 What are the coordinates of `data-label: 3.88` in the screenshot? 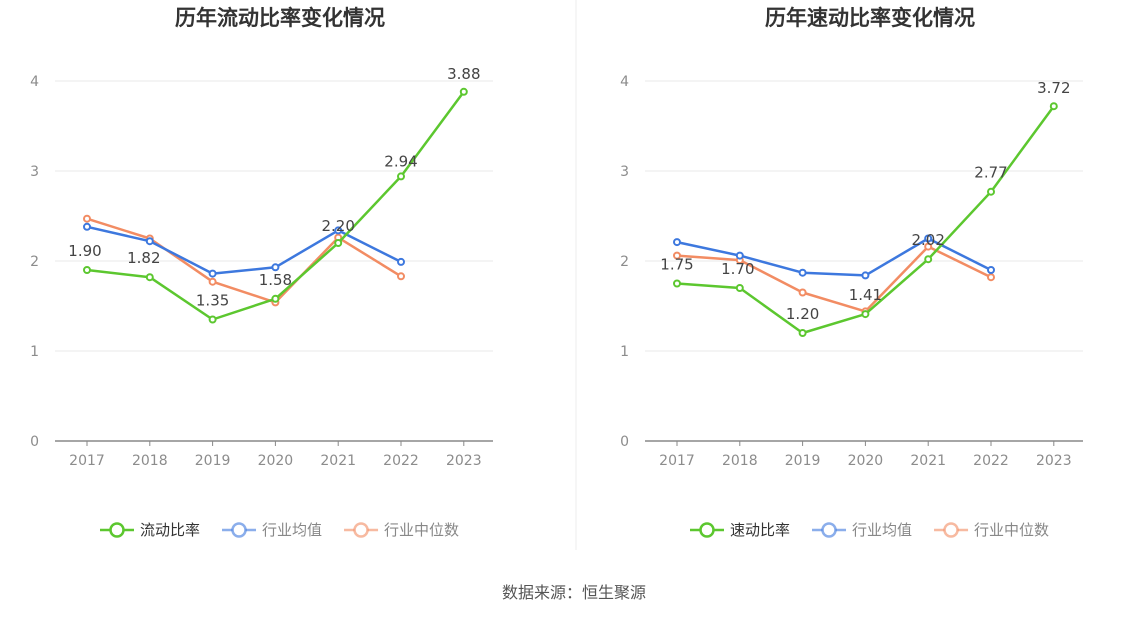 It's located at (463, 74).